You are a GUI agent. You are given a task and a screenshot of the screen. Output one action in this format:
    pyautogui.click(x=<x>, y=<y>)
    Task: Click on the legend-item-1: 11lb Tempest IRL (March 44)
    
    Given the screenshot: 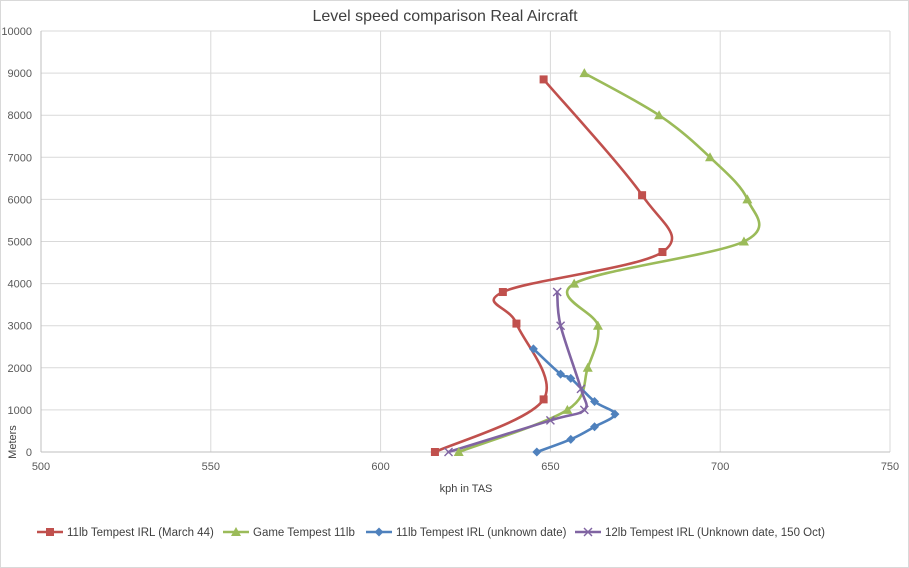 What is the action you would take?
    pyautogui.click(x=125, y=533)
    